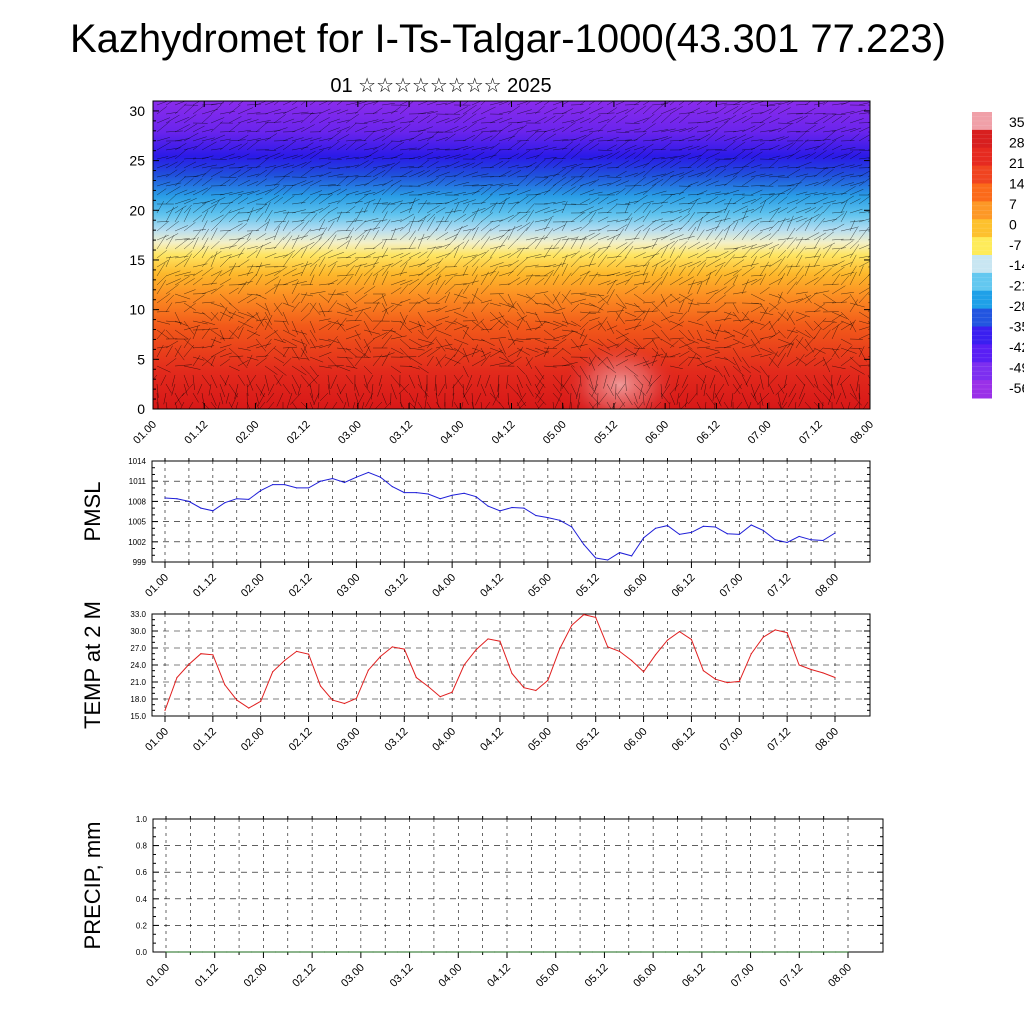  Describe the element at coordinates (440, 86) in the screenshot. I see `figure-subtitle: 01 ☆☆☆☆☆☆☆☆ 2025` at that location.